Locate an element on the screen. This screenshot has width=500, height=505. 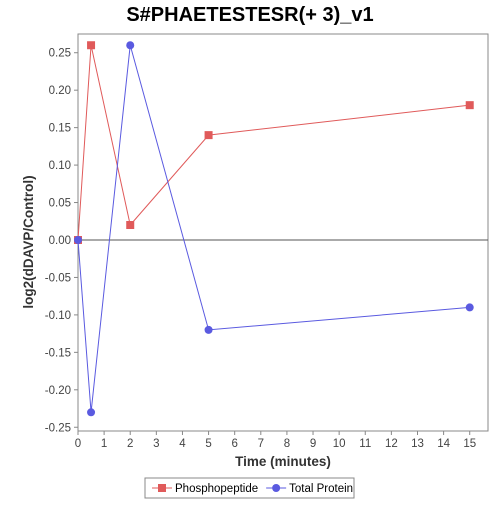
x-tick-label: 2 is located at coordinates (130, 444).